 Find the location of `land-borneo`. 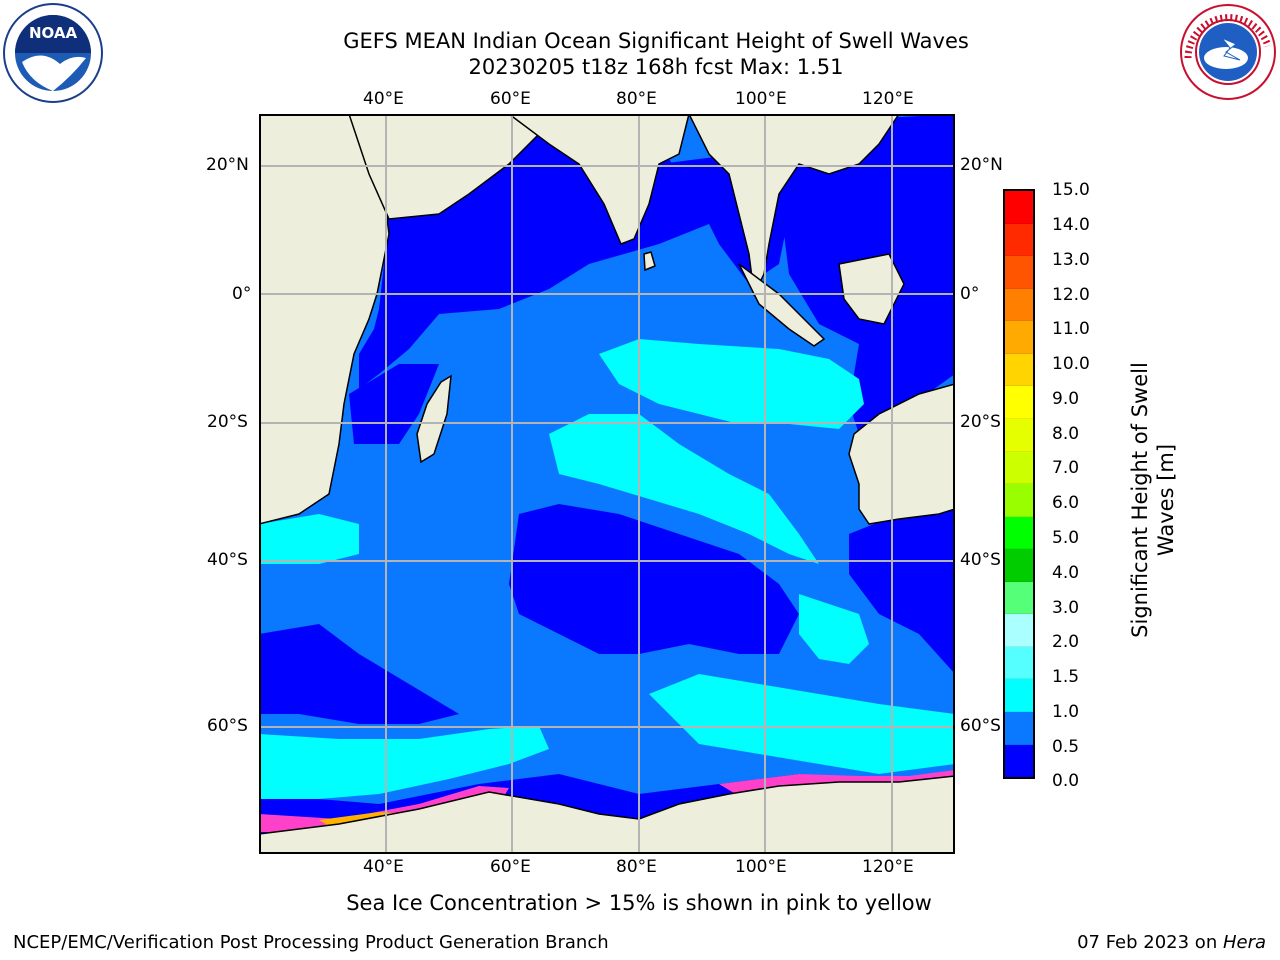

land-borneo is located at coordinates (871, 289).